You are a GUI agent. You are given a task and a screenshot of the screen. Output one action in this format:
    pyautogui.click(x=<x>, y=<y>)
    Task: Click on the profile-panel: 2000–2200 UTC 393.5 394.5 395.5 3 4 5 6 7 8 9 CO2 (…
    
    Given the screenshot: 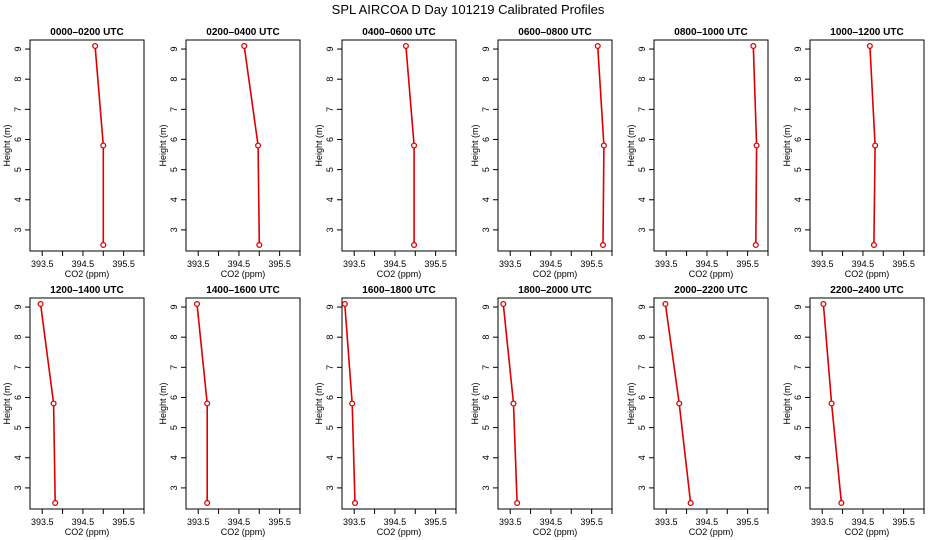 What is the action you would take?
    pyautogui.click(x=697, y=411)
    